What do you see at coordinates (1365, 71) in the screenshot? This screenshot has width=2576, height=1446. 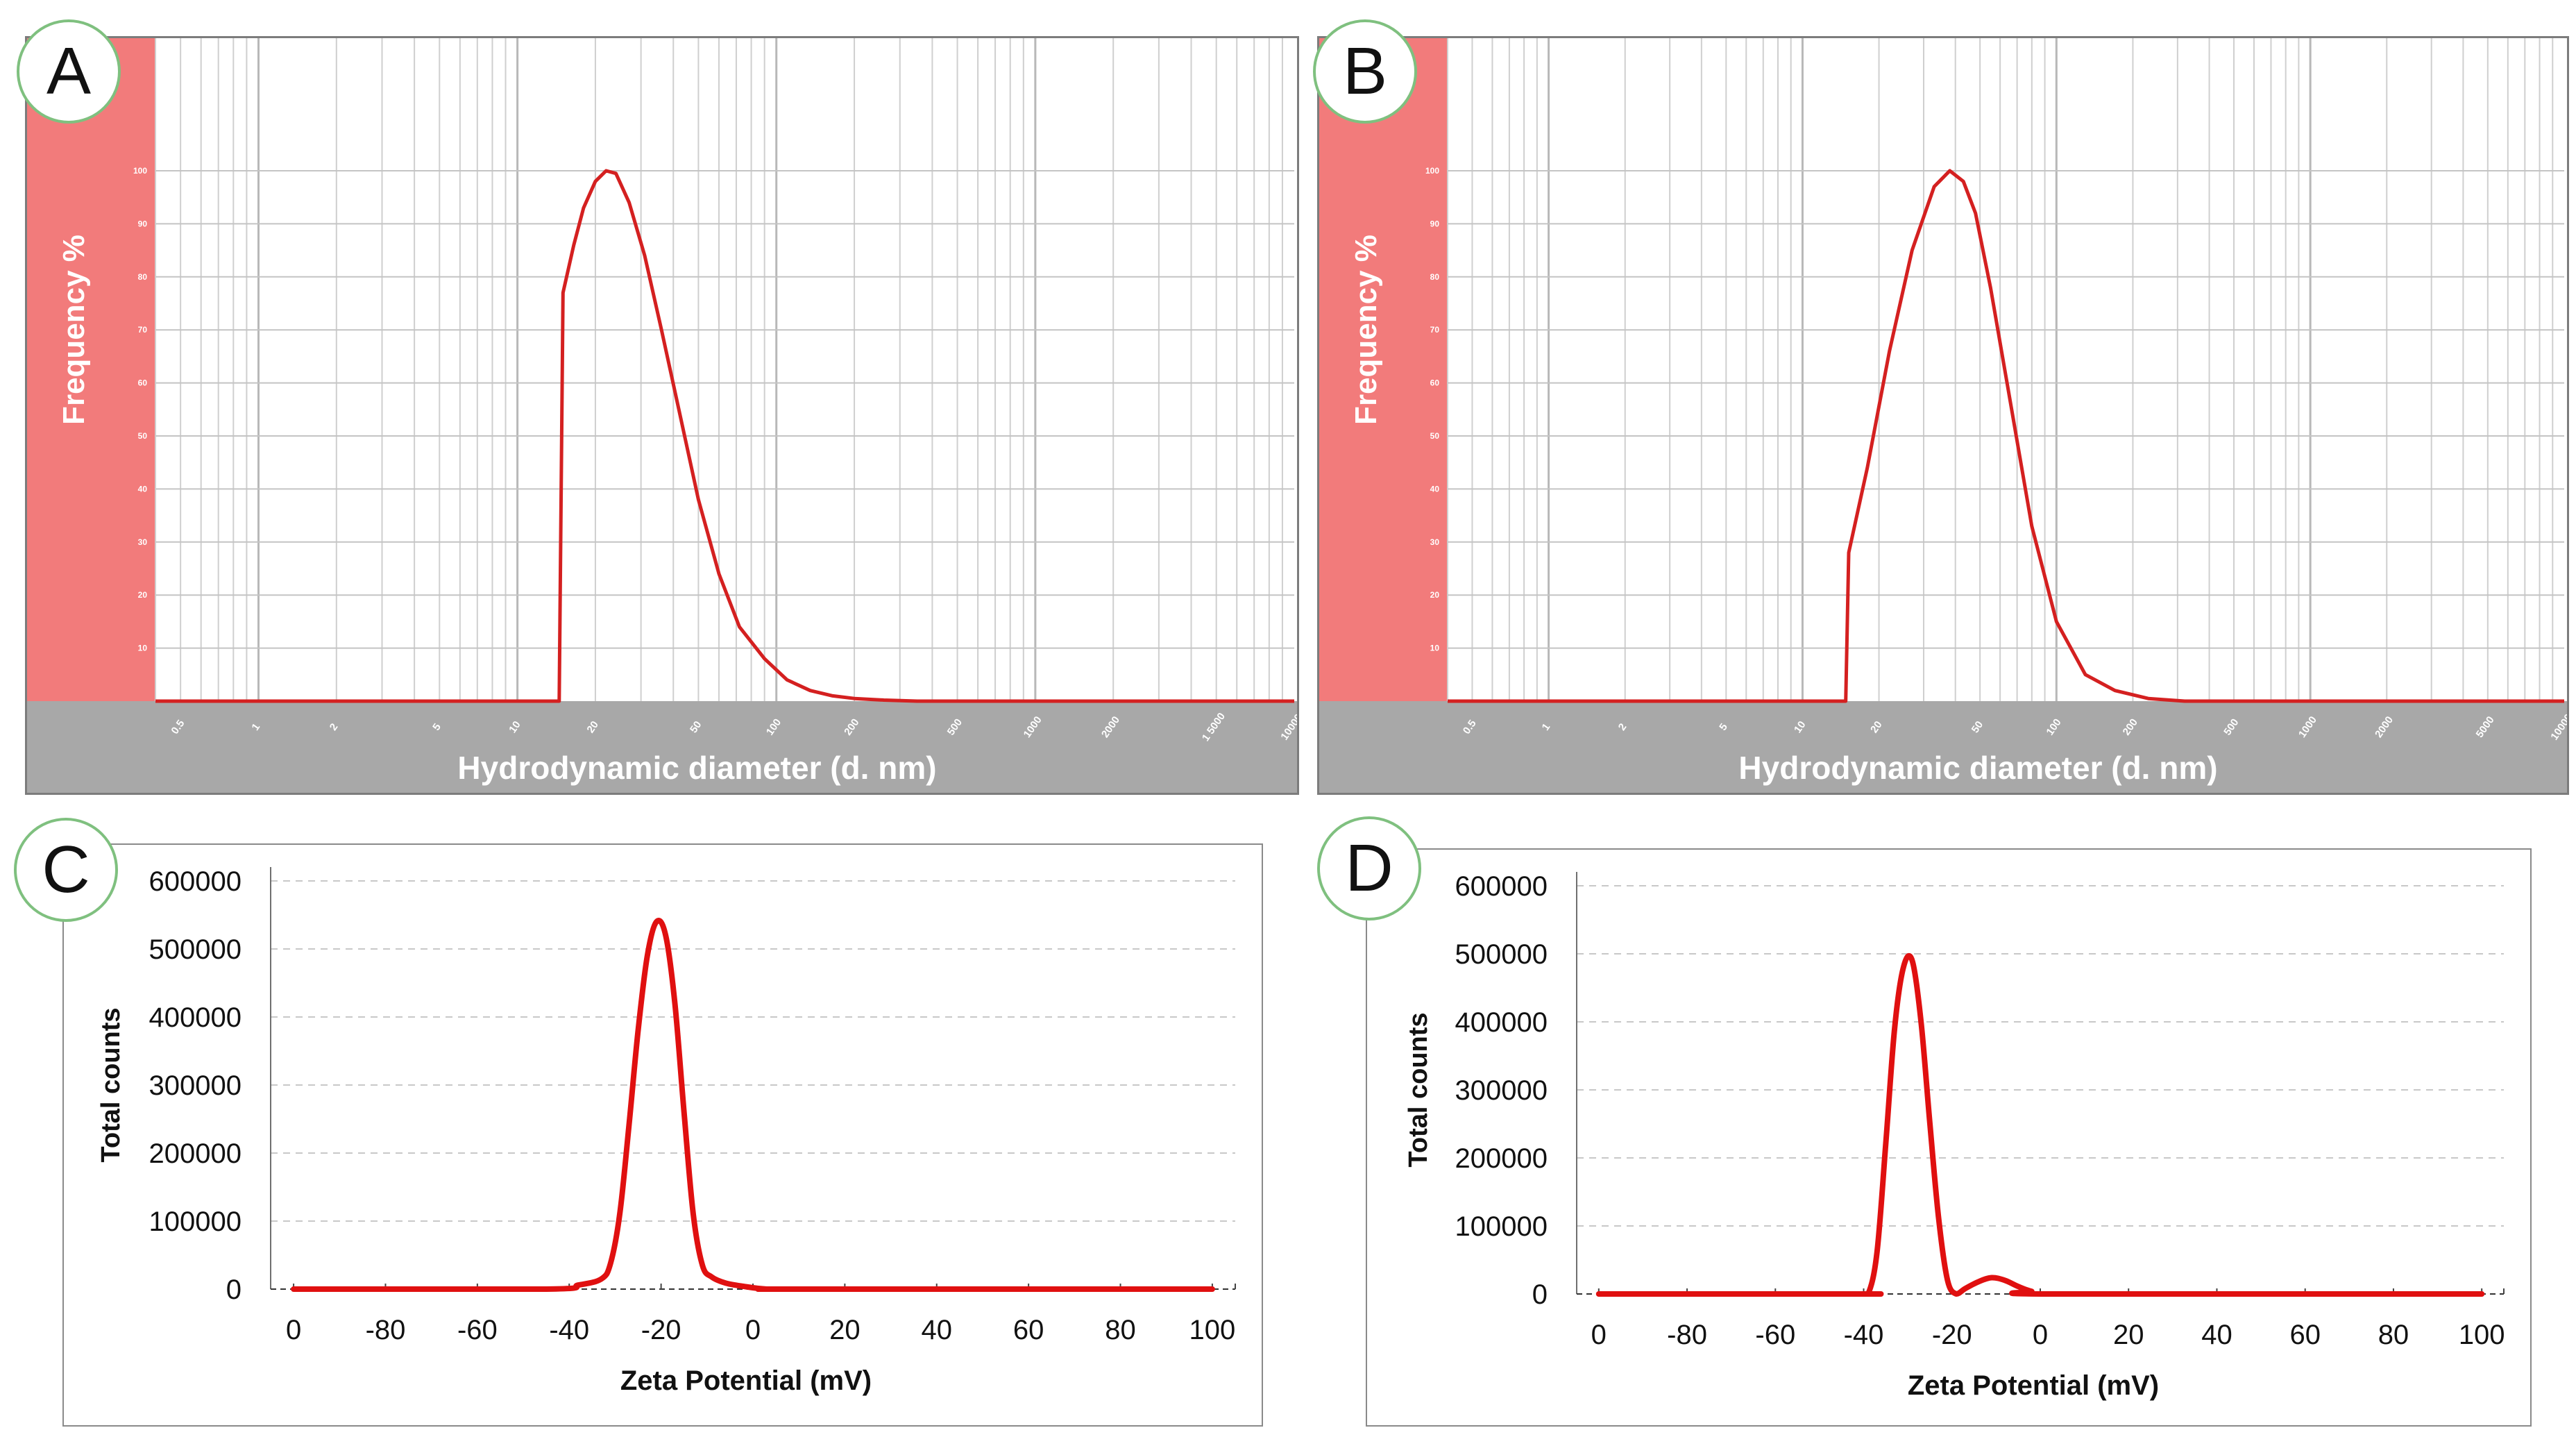 I see `panel-label-b: B` at bounding box center [1365, 71].